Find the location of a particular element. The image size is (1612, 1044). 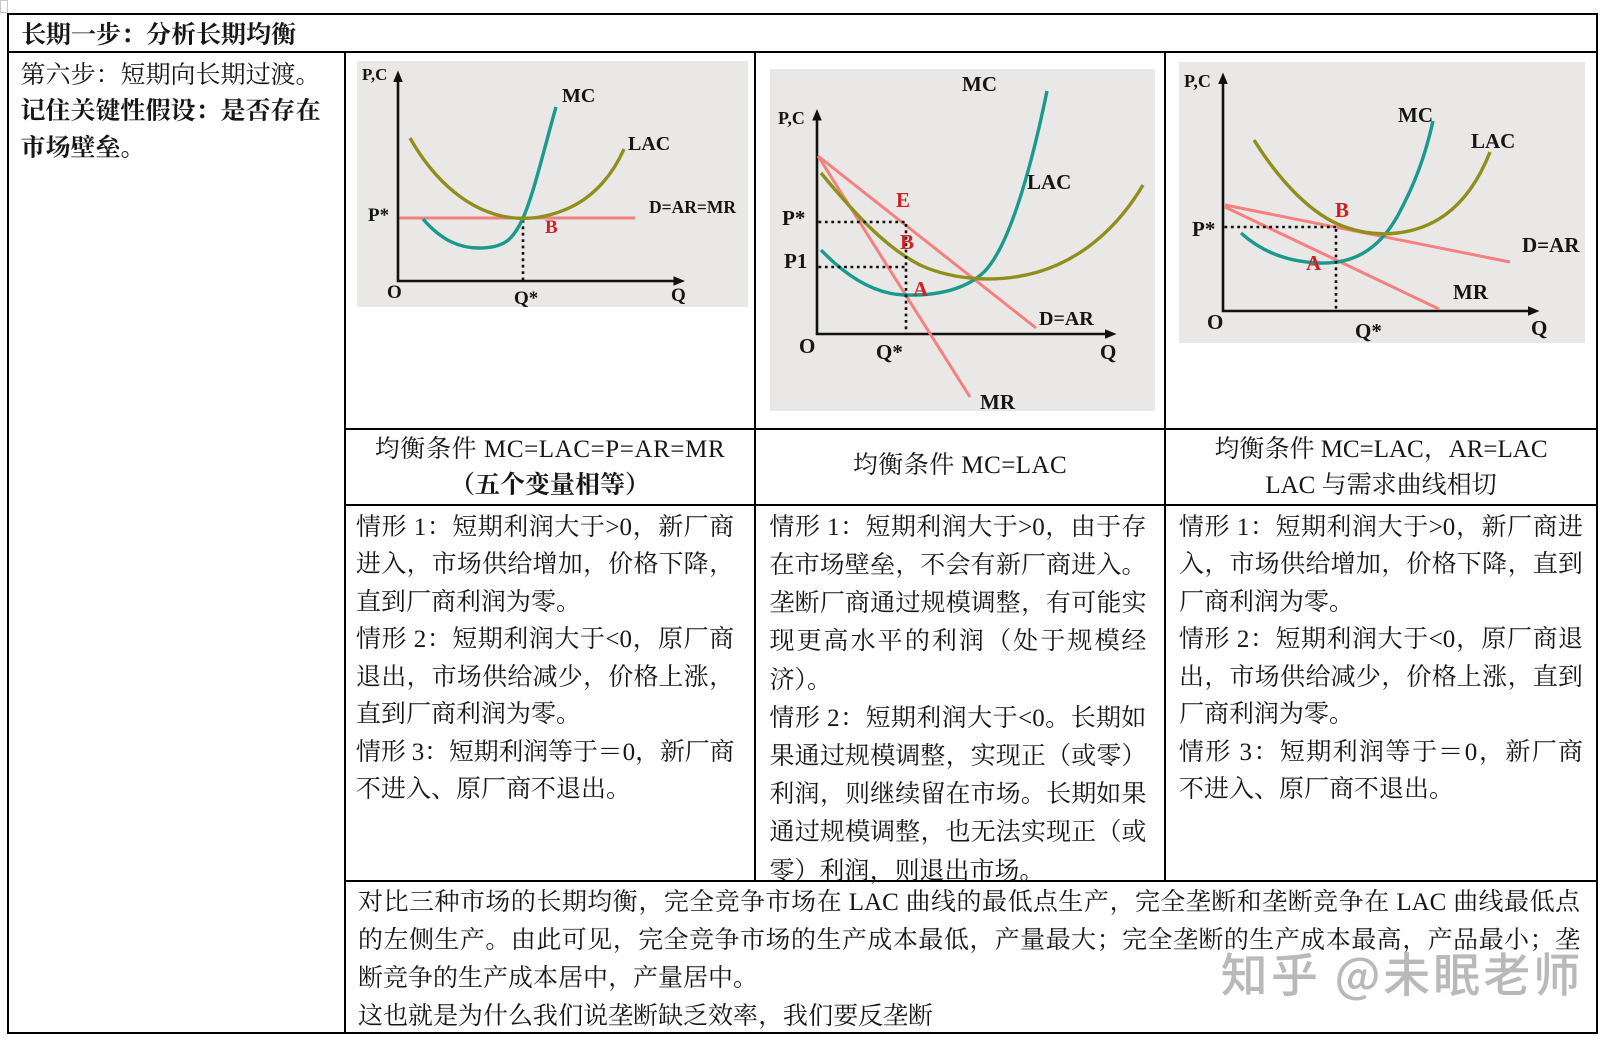

svg-text: E is located at coordinates (903, 200).